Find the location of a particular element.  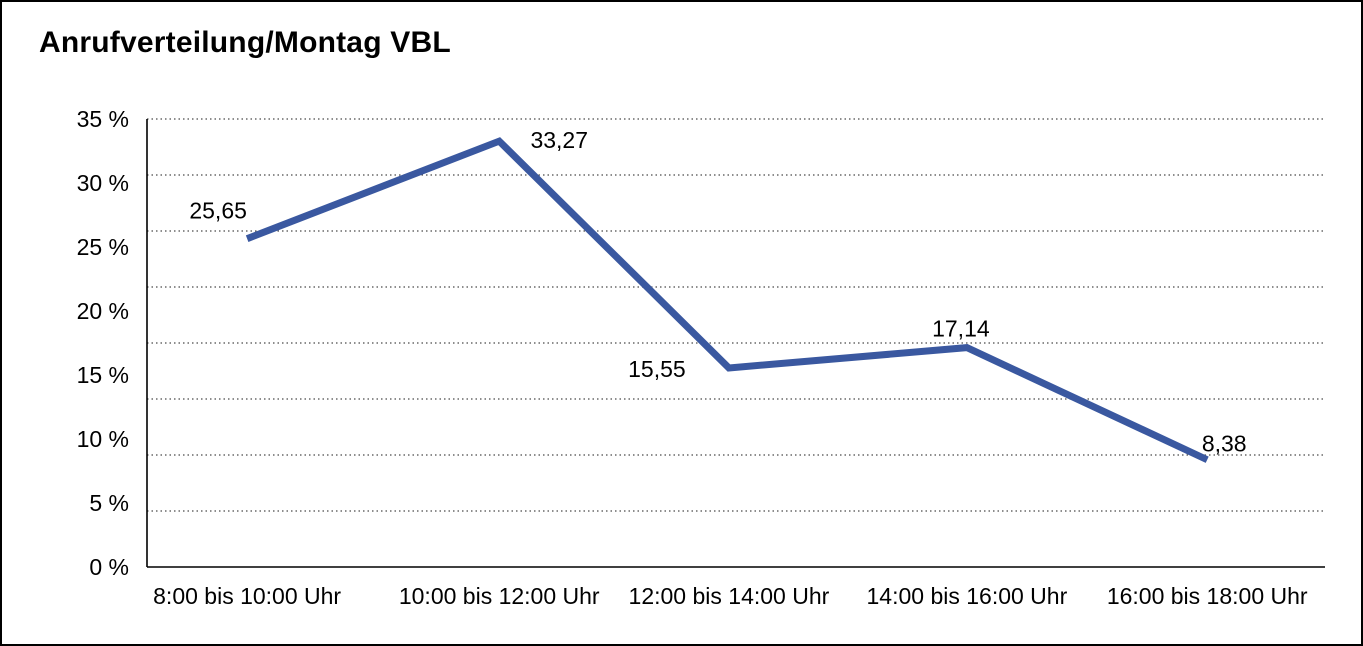

x-axis-category-label: 14:00 bis 16:00 Uhr is located at coordinates (967, 596).